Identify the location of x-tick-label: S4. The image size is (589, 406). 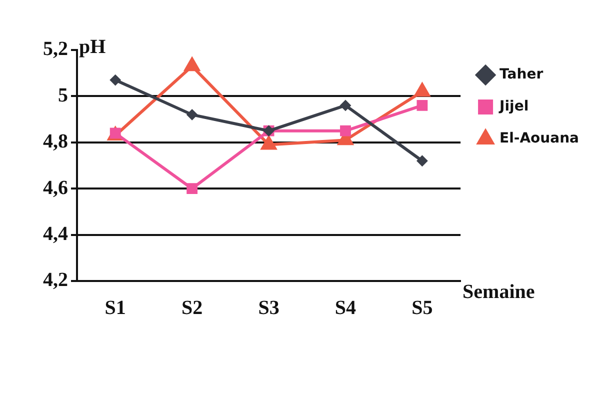
(345, 308).